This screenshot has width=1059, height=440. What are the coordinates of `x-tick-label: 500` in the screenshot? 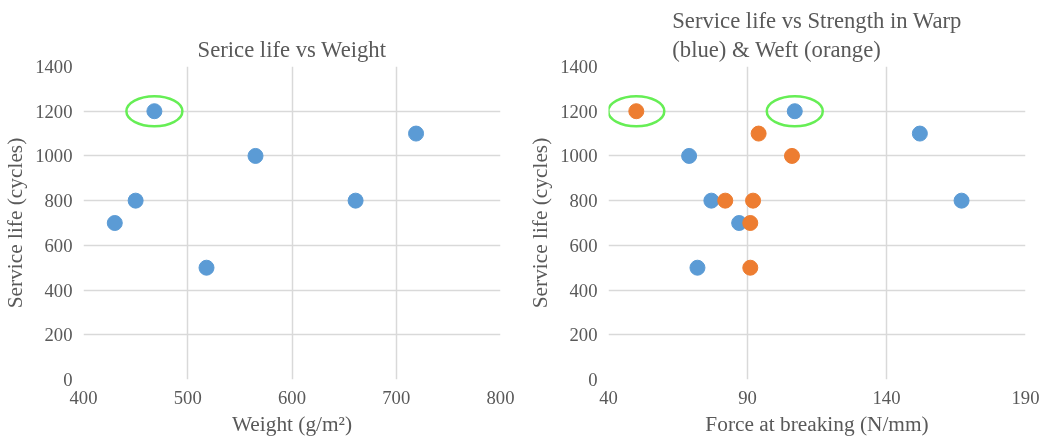 It's located at (187, 397).